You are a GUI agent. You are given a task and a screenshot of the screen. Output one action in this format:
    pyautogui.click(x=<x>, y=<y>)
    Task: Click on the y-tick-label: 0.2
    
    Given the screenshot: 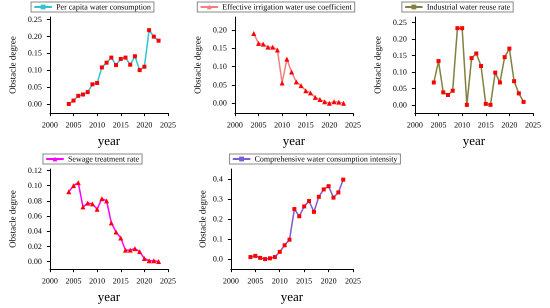 What is the action you would take?
    pyautogui.click(x=217, y=219)
    